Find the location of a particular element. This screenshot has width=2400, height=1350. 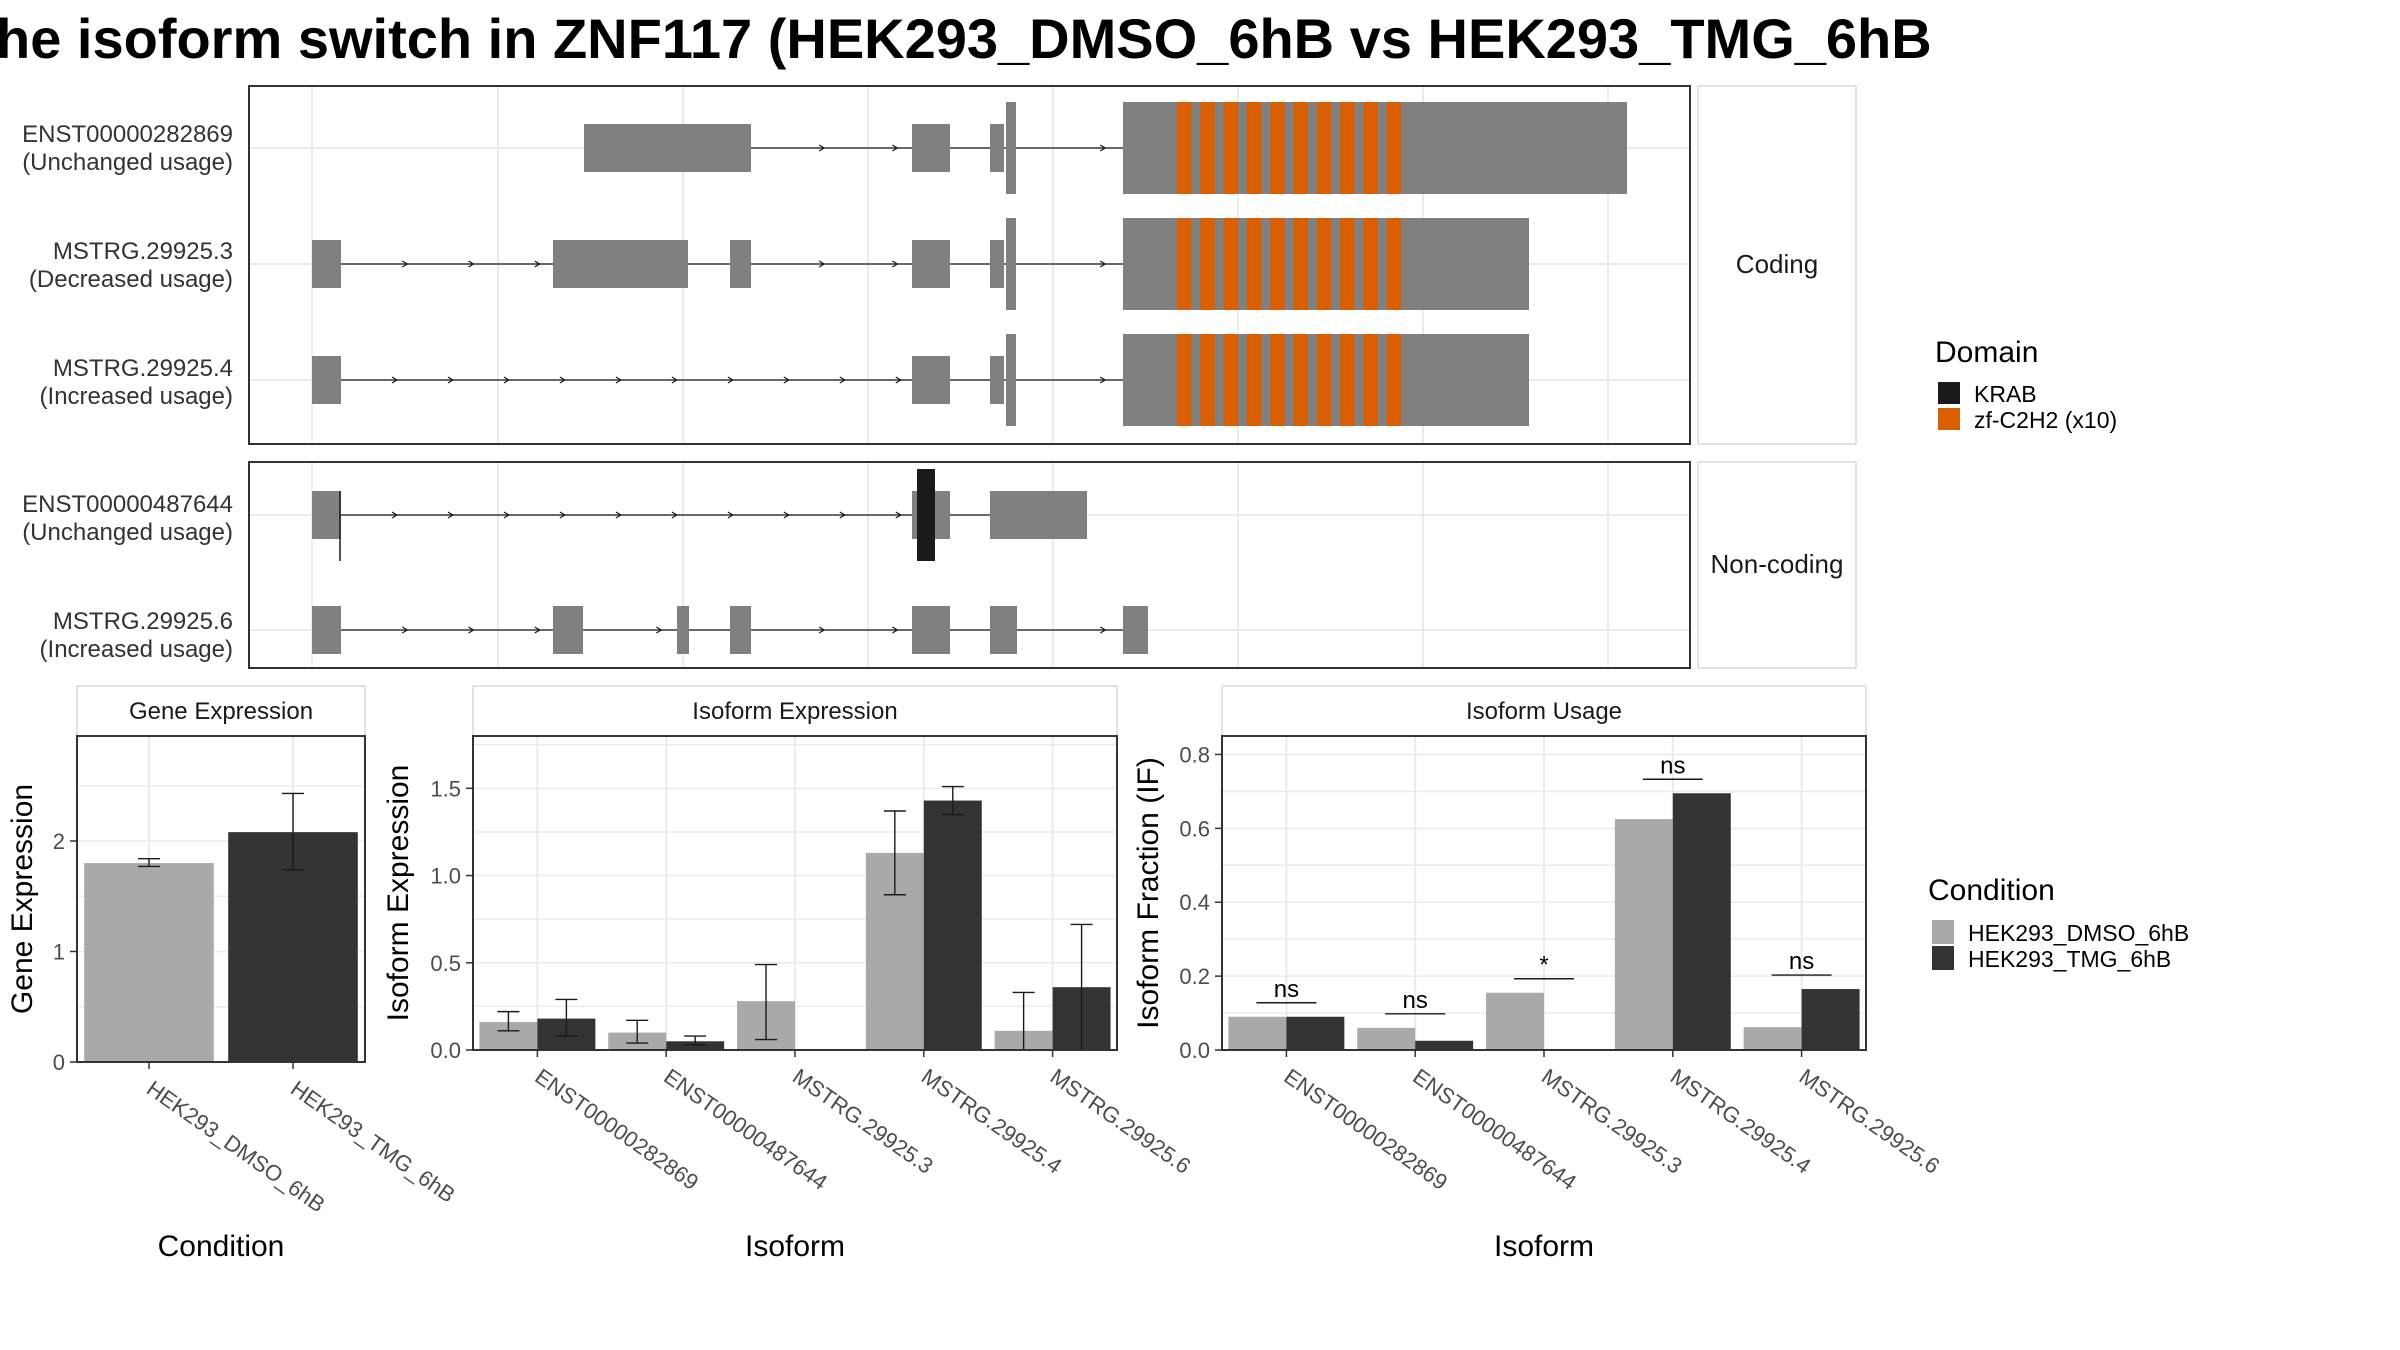

x-axis-title: Condition is located at coordinates (221, 1246).